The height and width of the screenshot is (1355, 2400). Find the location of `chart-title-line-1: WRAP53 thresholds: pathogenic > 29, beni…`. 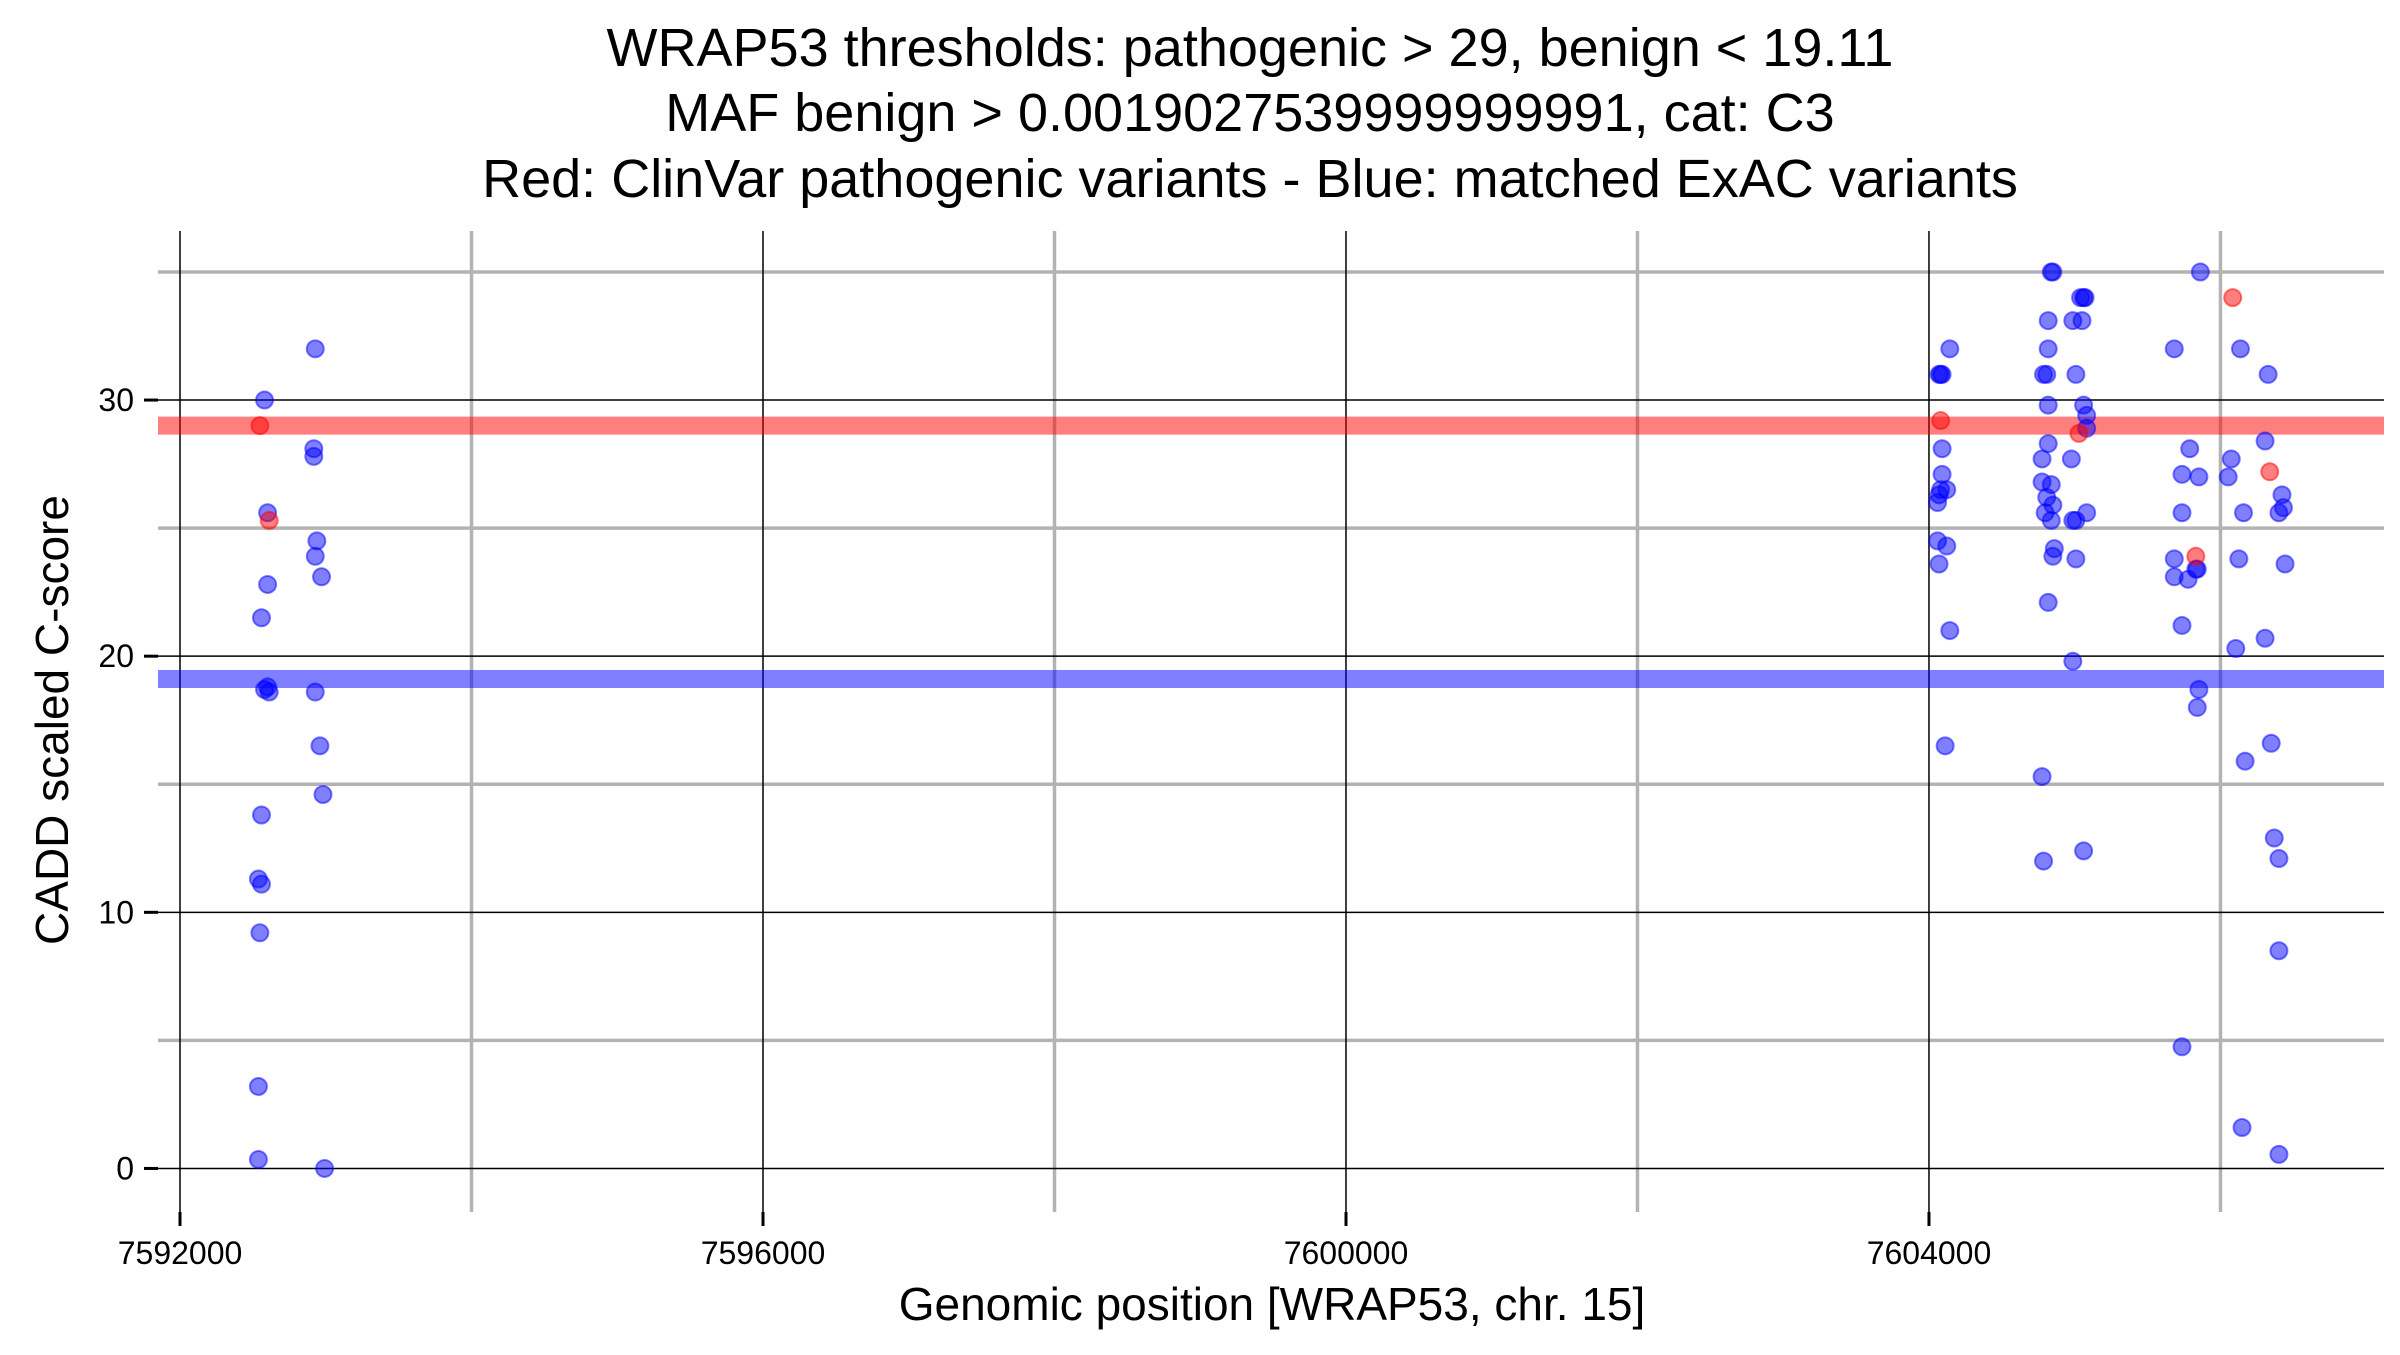

chart-title-line-1: WRAP53 thresholds: pathogenic > 29, beni… is located at coordinates (1250, 48).